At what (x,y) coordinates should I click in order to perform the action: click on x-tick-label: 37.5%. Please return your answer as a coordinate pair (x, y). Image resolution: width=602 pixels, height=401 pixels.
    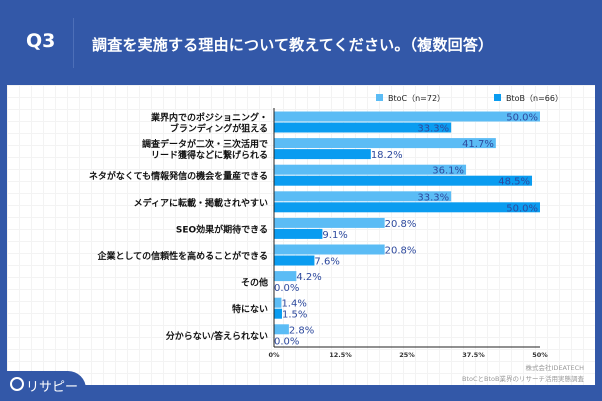
    Looking at the image, I should click on (473, 355).